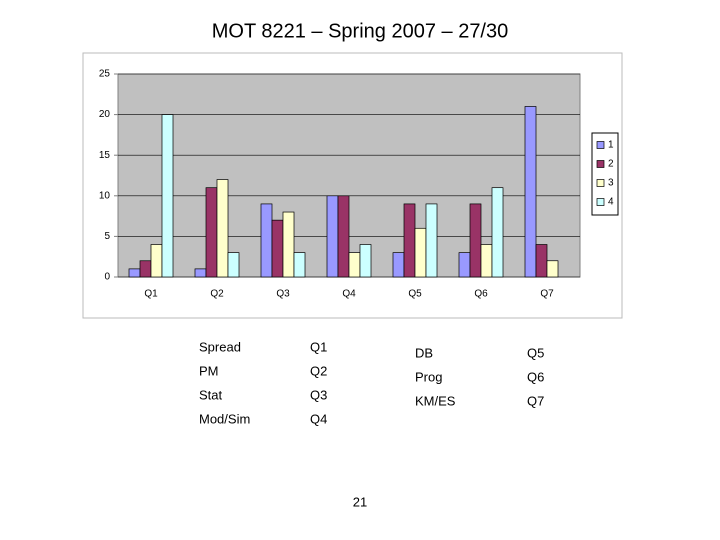 The height and width of the screenshot is (540, 720). What do you see at coordinates (611, 183) in the screenshot?
I see `legend-label: 3` at bounding box center [611, 183].